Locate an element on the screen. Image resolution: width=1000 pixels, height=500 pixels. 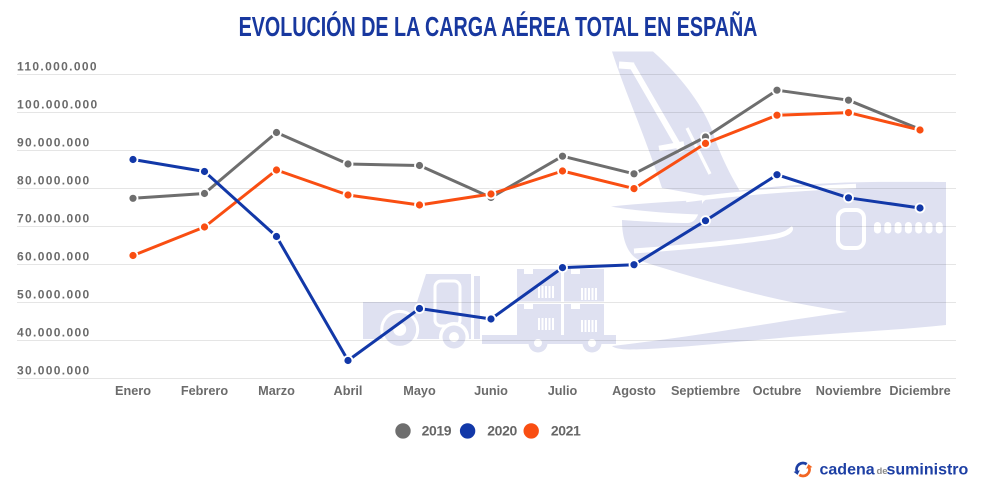
svg-text: de is located at coordinates (882, 471).